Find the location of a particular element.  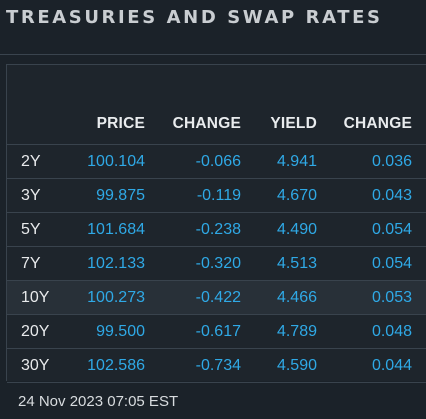

header-yield-change: CHANGE is located at coordinates (377, 123).